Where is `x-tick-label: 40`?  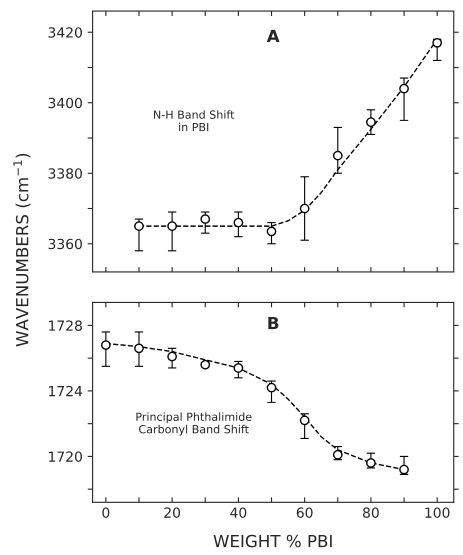
x-tick-label: 40 is located at coordinates (238, 512).